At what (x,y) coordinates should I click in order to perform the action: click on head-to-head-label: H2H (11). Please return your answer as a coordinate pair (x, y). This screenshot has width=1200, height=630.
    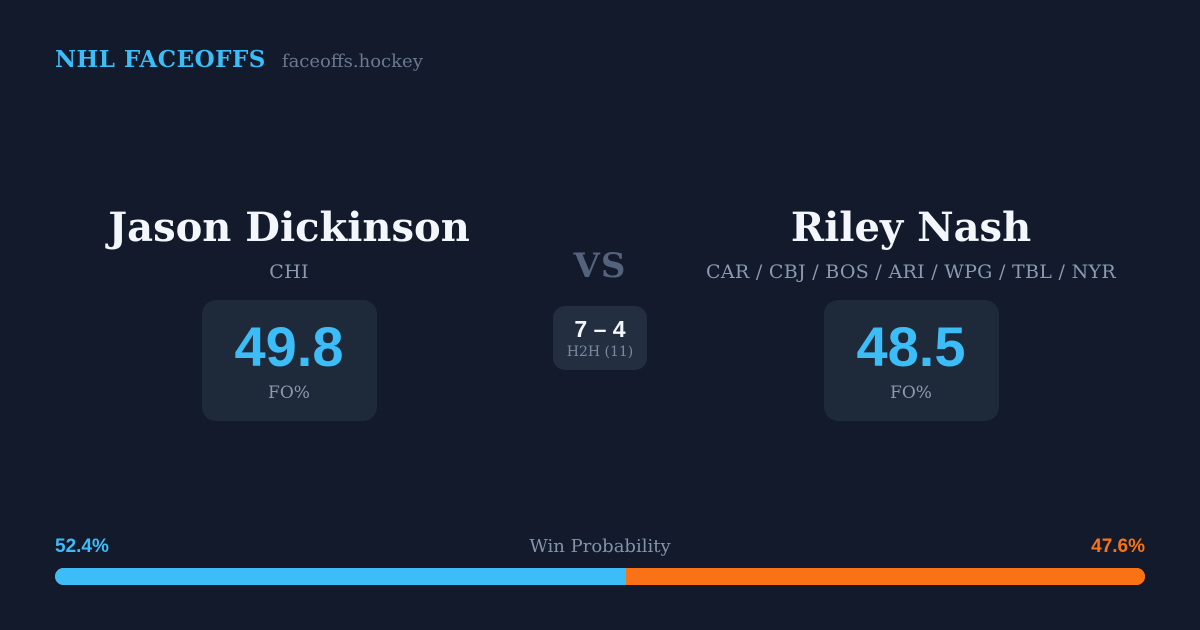
    Looking at the image, I should click on (600, 352).